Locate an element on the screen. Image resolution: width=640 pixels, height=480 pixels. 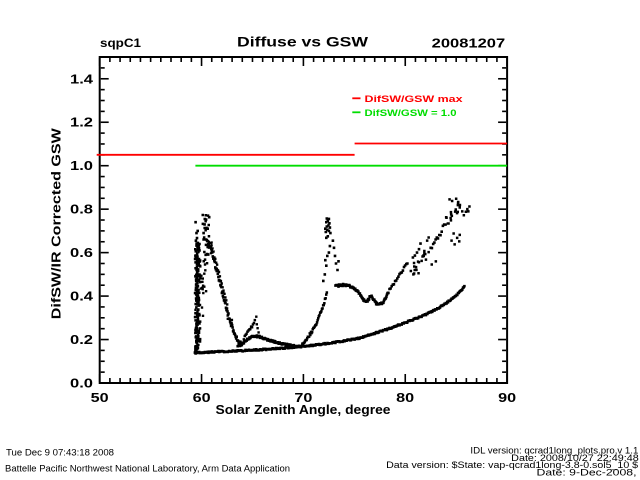
svg-text: 0.4 is located at coordinates (82, 296).